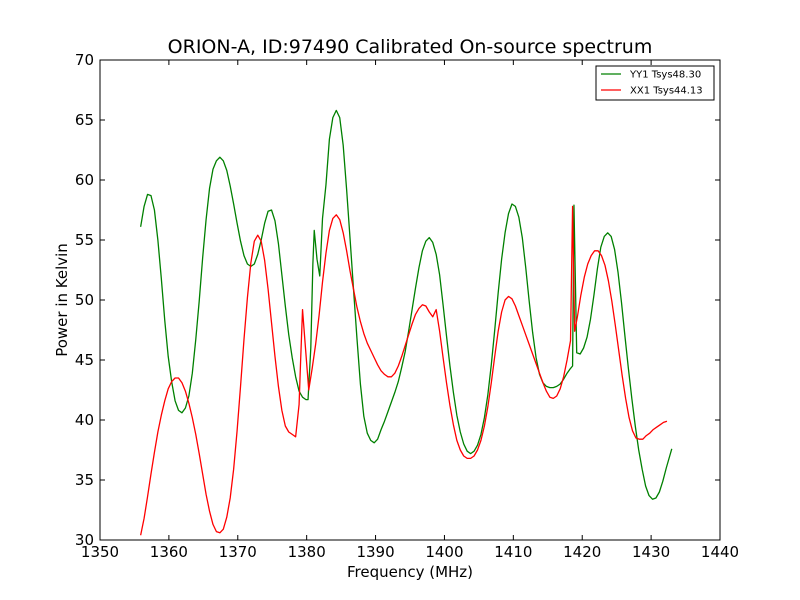 Image resolution: width=800 pixels, height=600 pixels. What do you see at coordinates (62, 300) in the screenshot?
I see `y-axis-label: Power in Kelvin` at bounding box center [62, 300].